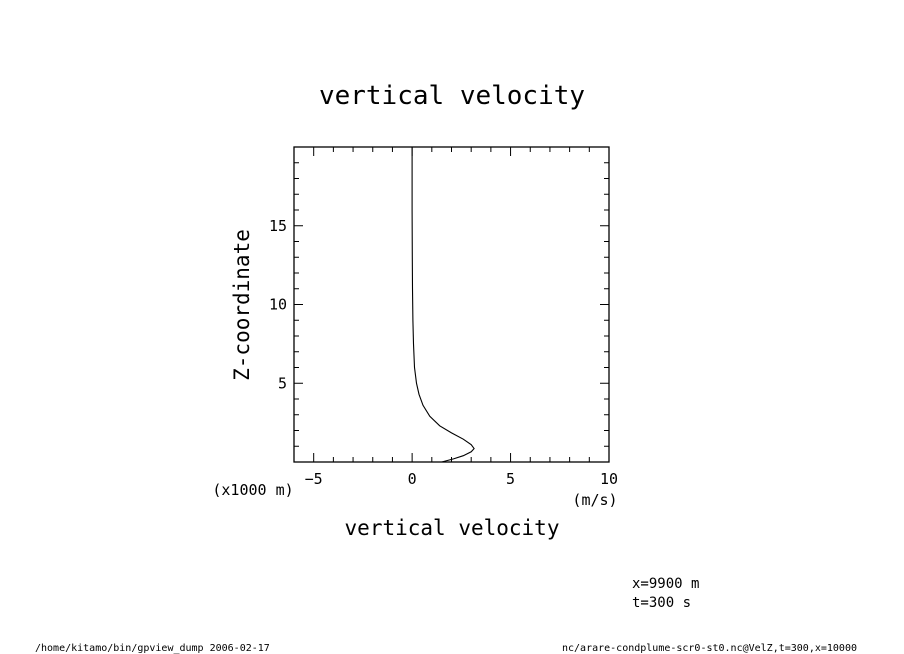  What do you see at coordinates (152, 648) in the screenshot?
I see `footer-left: /home/kitamo/bin/gpview_dump 2006-02-17` at bounding box center [152, 648].